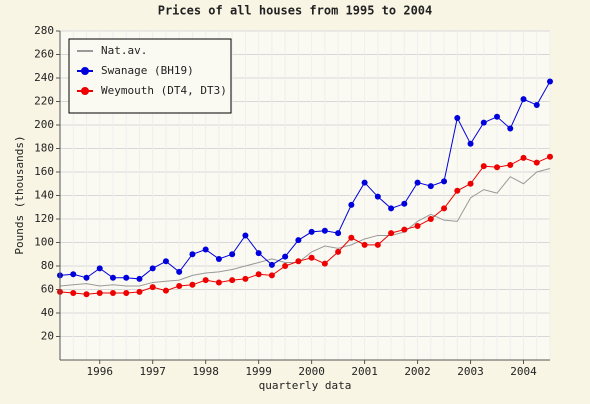 This screenshot has width=590, height=404. I want to click on y-tick-label: 180, so click(44, 148).